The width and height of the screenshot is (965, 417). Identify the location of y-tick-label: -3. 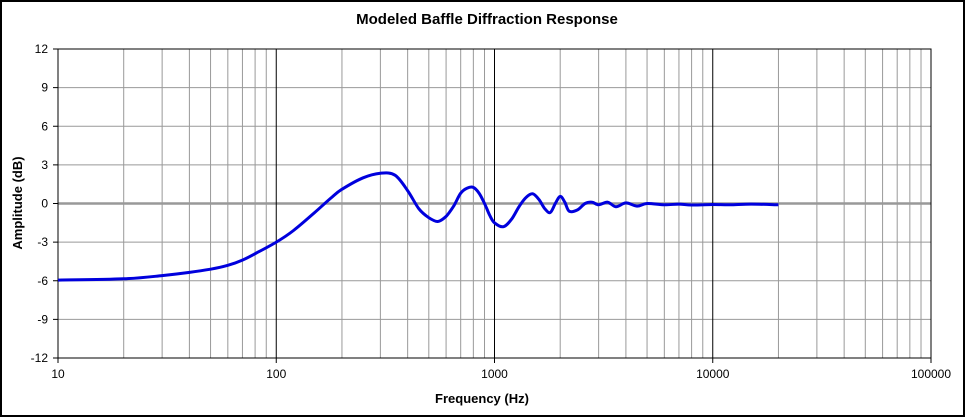
(42, 242).